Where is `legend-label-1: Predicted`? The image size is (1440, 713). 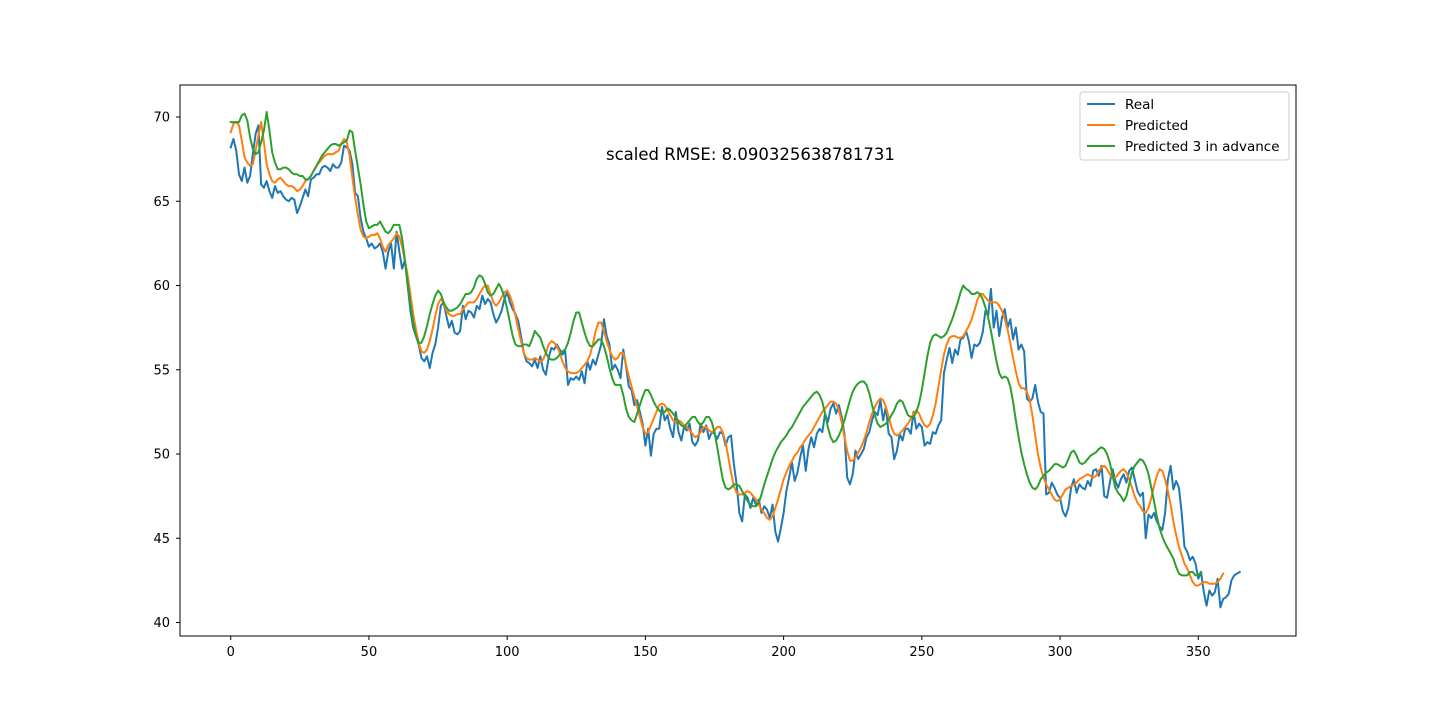
legend-label-1: Predicted is located at coordinates (1156, 126).